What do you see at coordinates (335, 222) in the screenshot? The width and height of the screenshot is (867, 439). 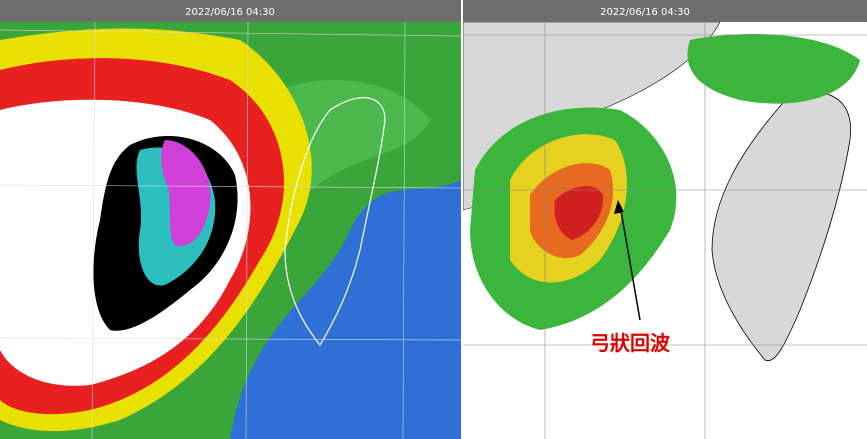 I see `taiwan-outline` at bounding box center [335, 222].